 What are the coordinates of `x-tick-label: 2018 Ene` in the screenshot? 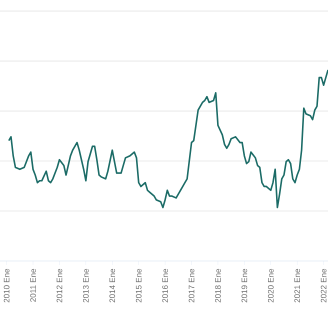 It's located at (218, 285).